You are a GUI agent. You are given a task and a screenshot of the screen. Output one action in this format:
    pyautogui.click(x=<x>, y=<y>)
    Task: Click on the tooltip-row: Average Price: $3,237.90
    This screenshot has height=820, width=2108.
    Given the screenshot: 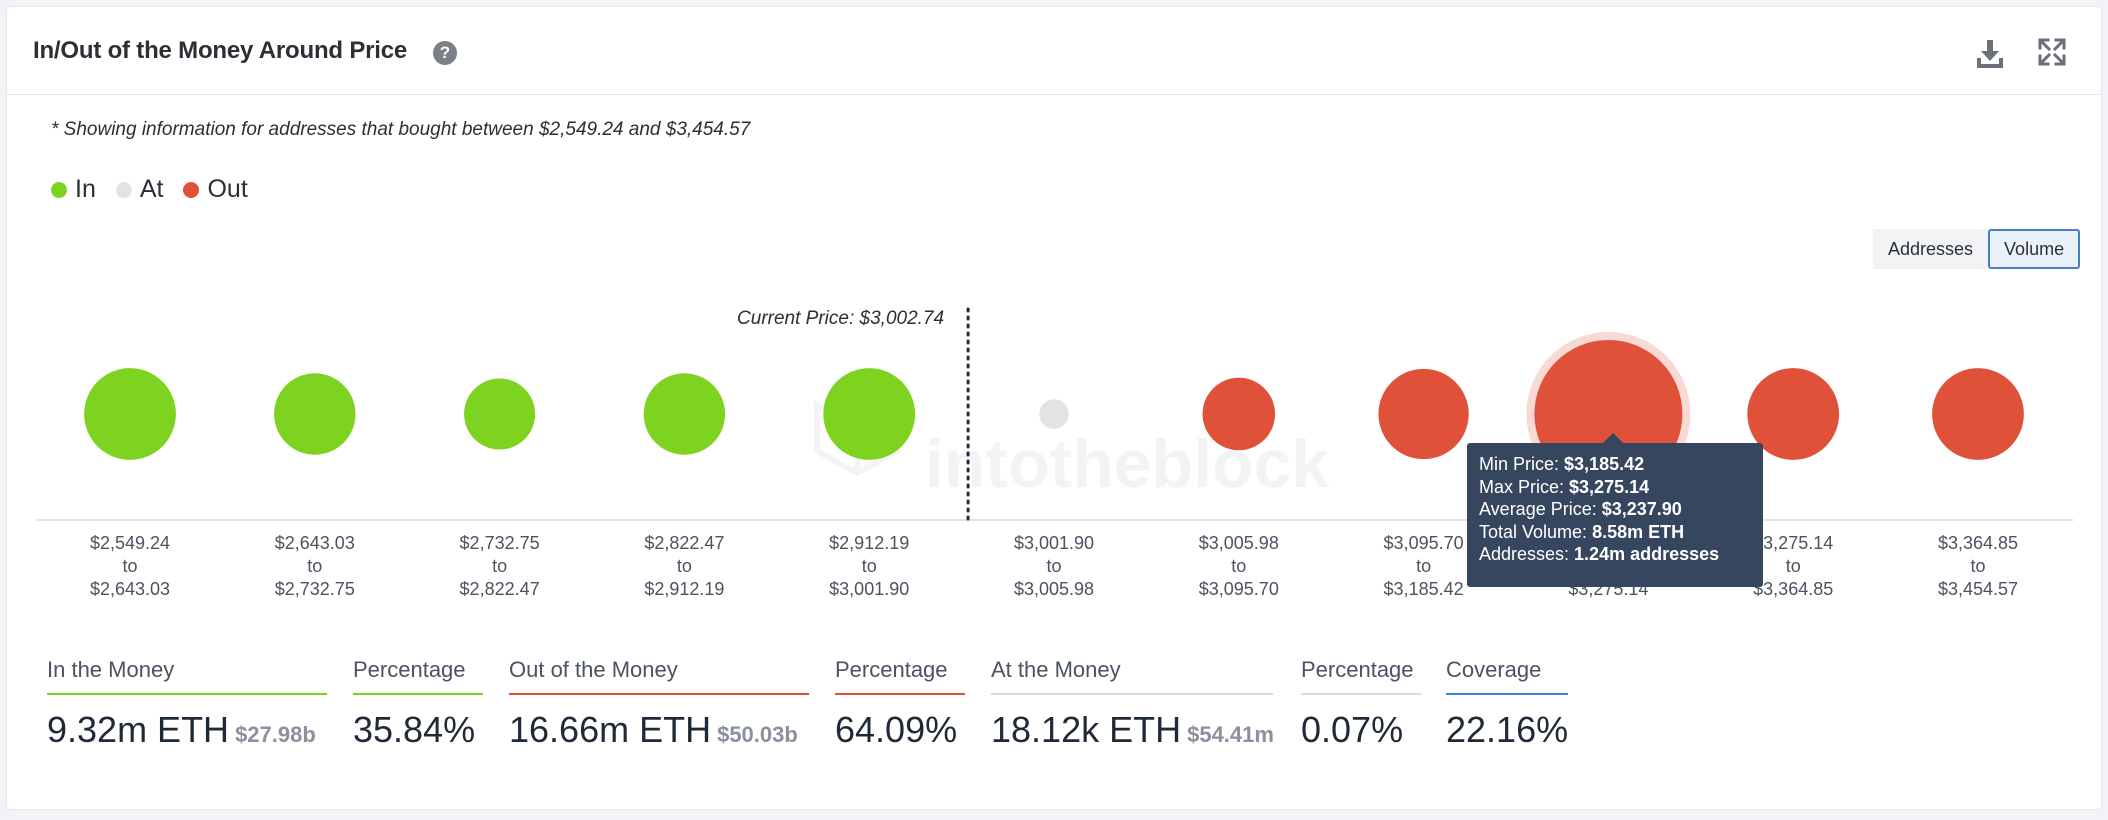 What is the action you would take?
    pyautogui.click(x=1580, y=509)
    